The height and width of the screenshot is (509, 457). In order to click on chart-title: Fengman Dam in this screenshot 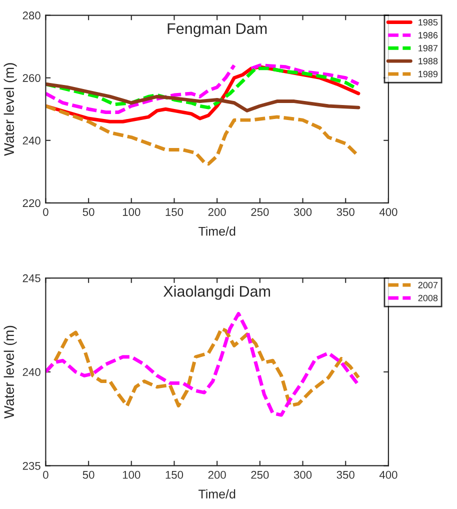, I will do `click(217, 30)`.